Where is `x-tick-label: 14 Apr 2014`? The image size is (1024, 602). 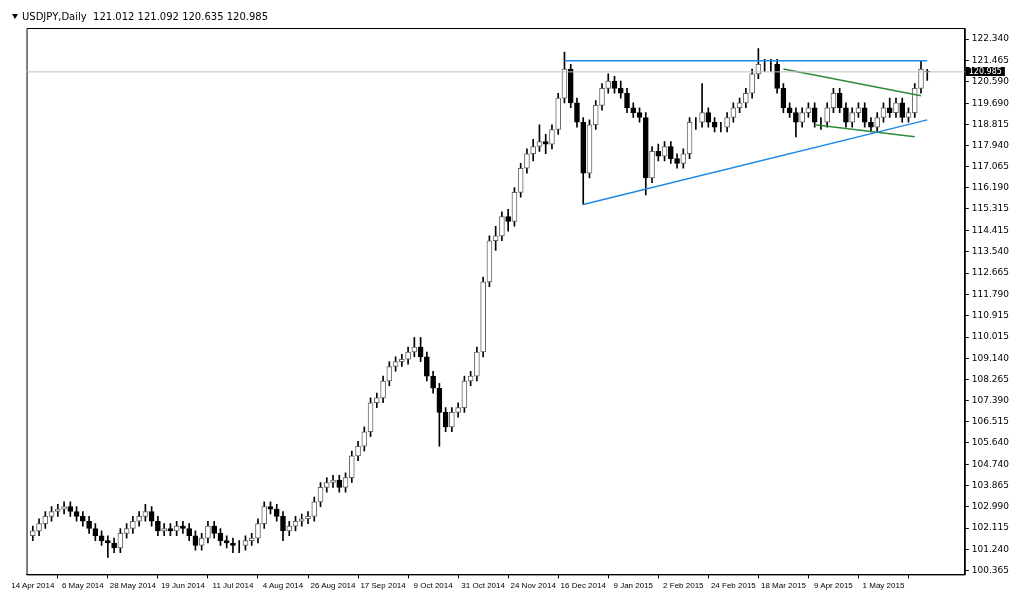
x-tick-label: 14 Apr 2014 is located at coordinates (33, 586).